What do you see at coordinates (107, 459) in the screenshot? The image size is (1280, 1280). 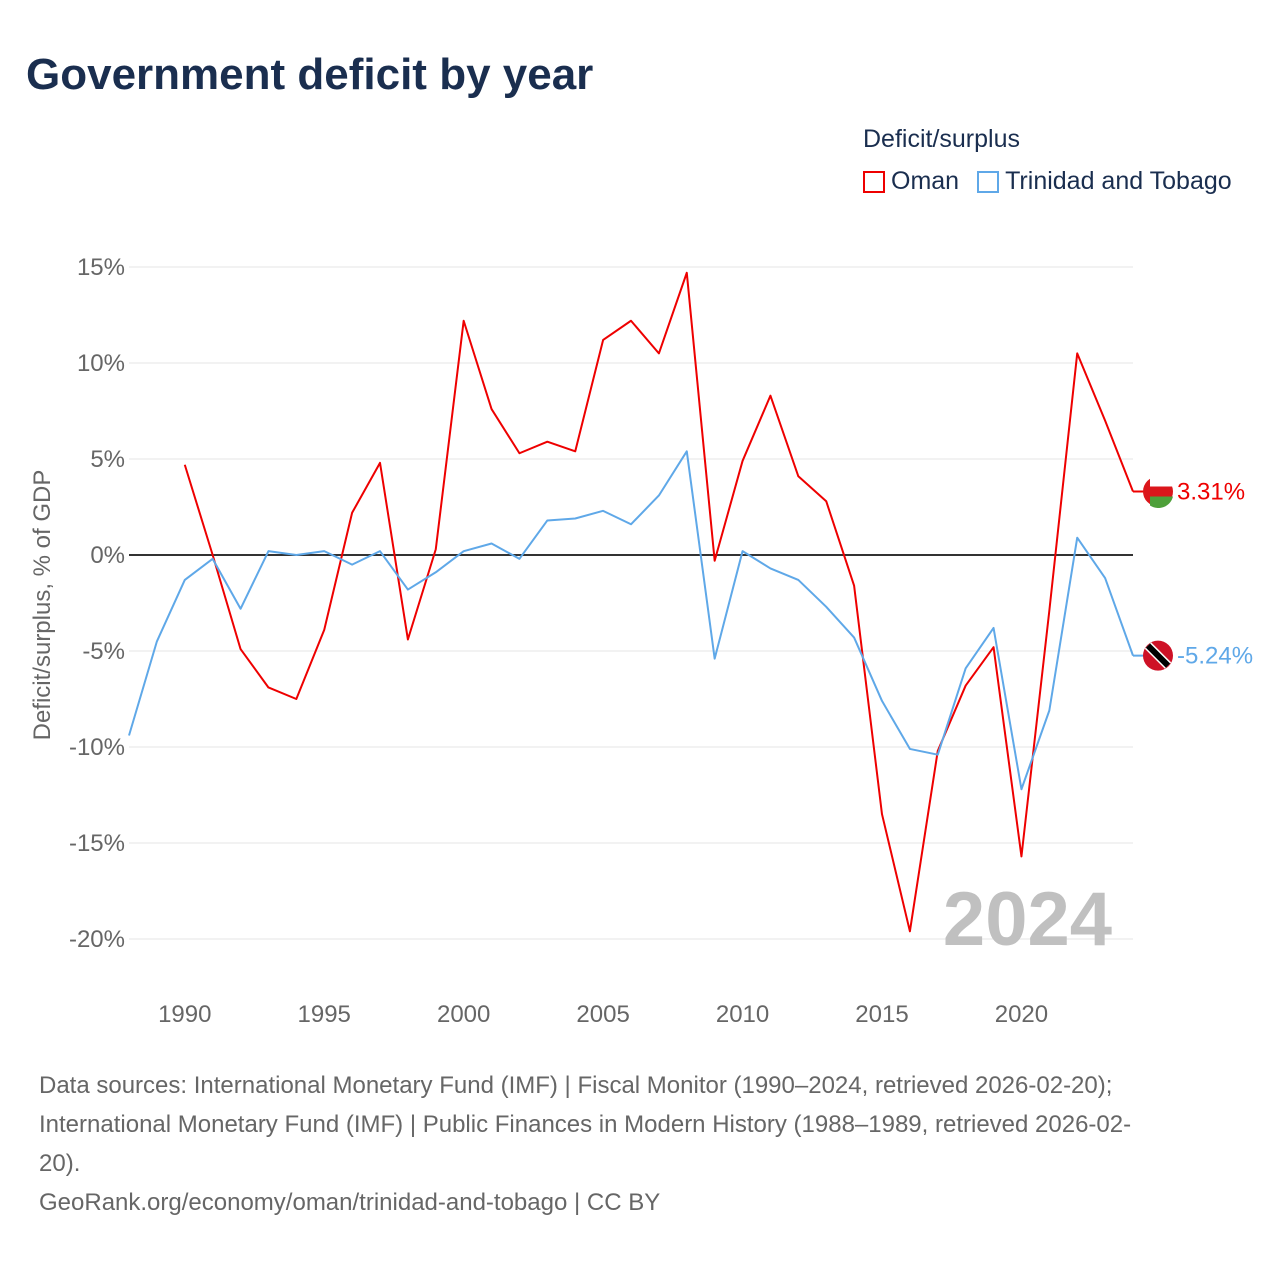 I see `y-tick-label: 5%` at bounding box center [107, 459].